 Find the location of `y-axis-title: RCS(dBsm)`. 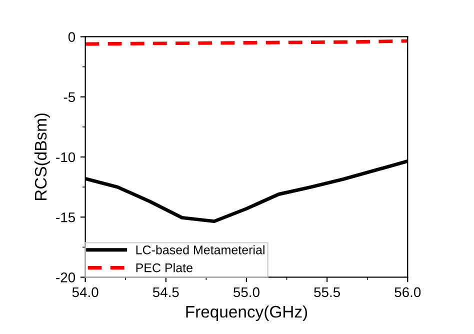

y-axis-title: RCS(dBsm) is located at coordinates (42, 157).